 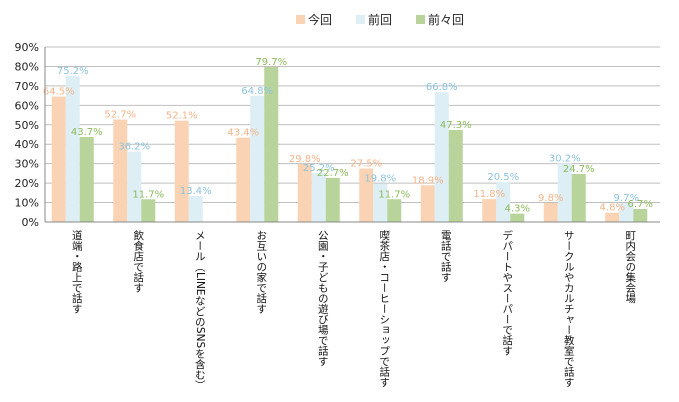 What do you see at coordinates (550, 198) in the screenshot?
I see `data-label: 9.8%` at bounding box center [550, 198].